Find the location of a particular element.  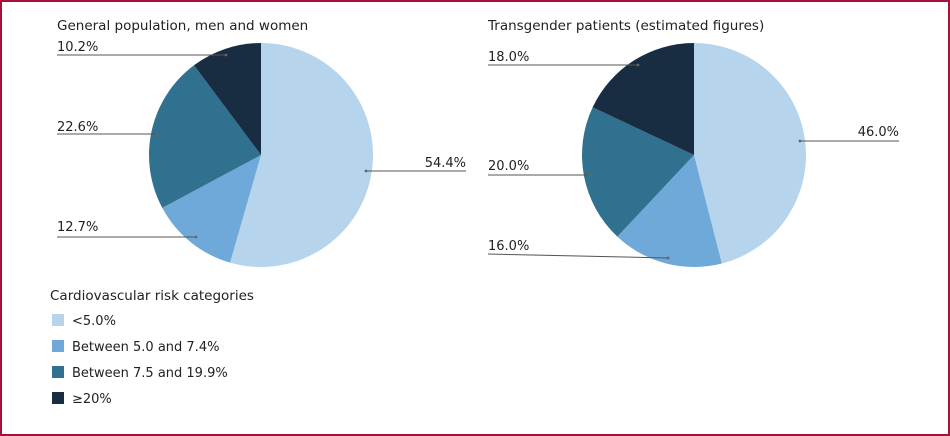

pie-1-data-label-2: 12.7% is located at coordinates (77, 227).